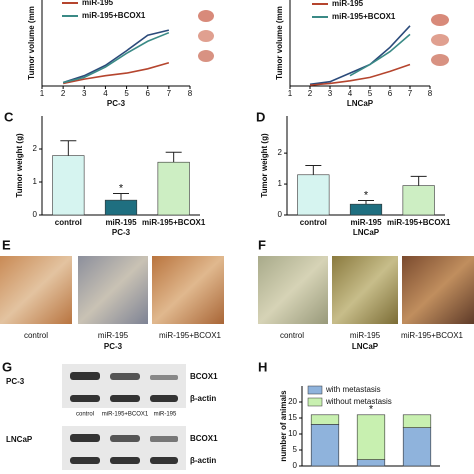 Image resolution: width=474 pixels, height=474 pixels. I want to click on group-label: LNCaP, so click(365, 346).